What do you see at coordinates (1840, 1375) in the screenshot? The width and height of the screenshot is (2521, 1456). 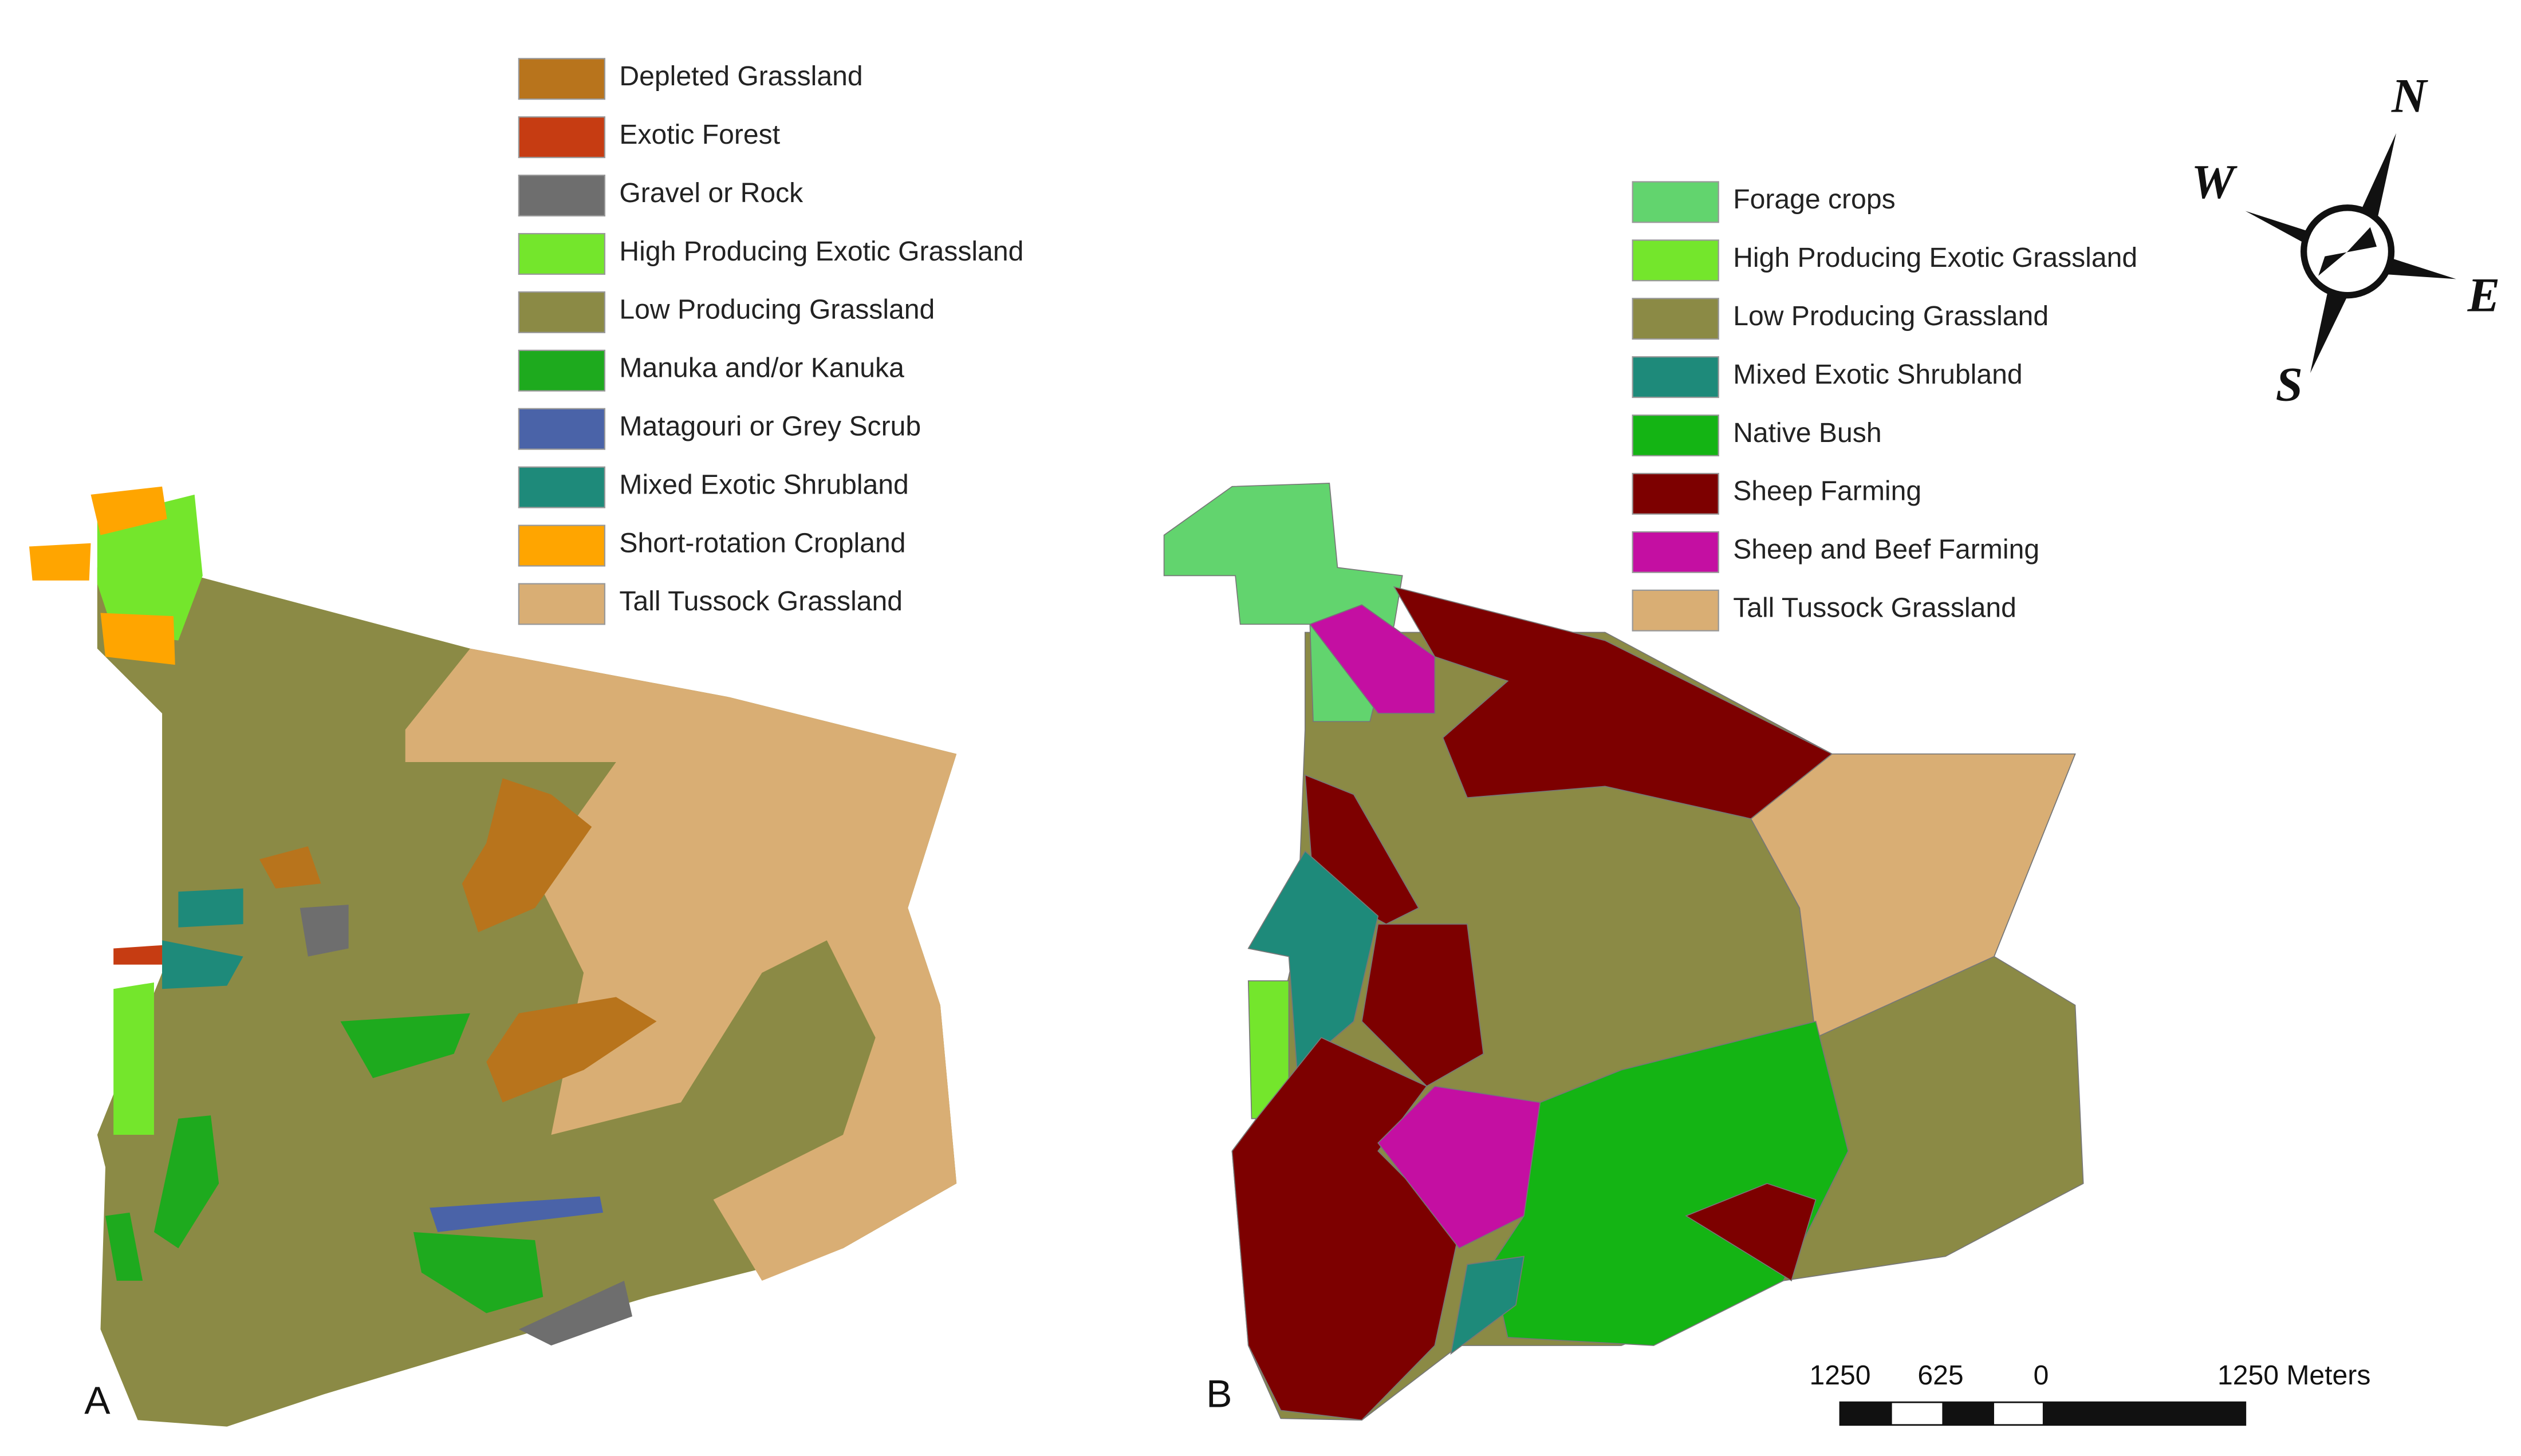 I see `scale-label: 1250` at bounding box center [1840, 1375].